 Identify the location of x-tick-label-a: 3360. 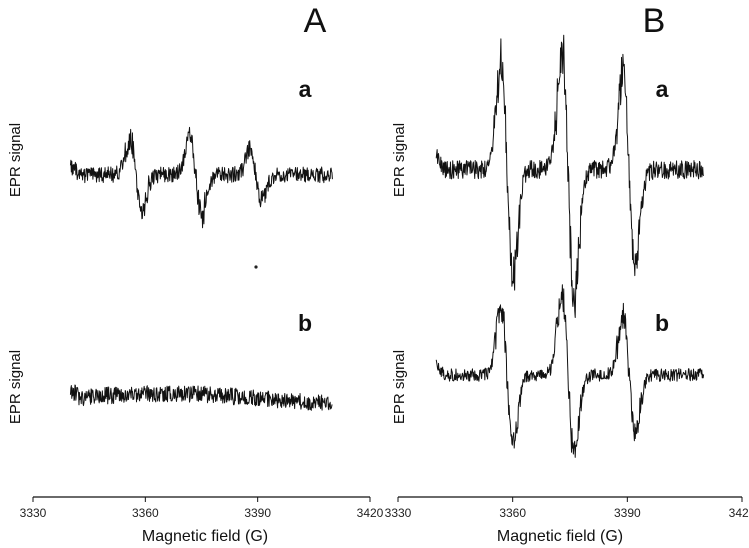
(145, 513).